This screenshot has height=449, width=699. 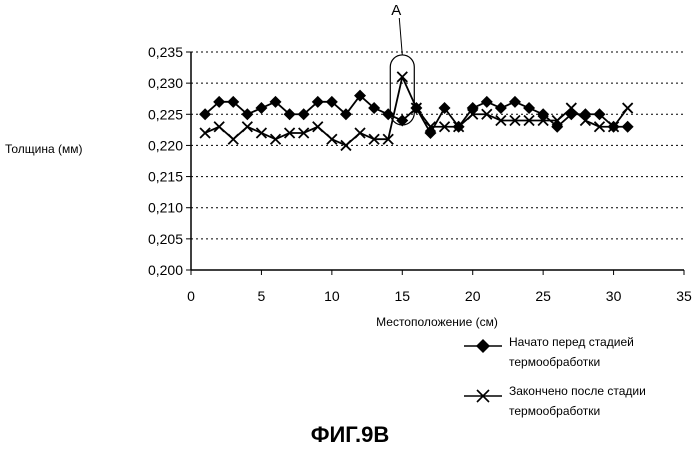 What do you see at coordinates (483, 346) in the screenshot?
I see `legend-marker-diamond` at bounding box center [483, 346].